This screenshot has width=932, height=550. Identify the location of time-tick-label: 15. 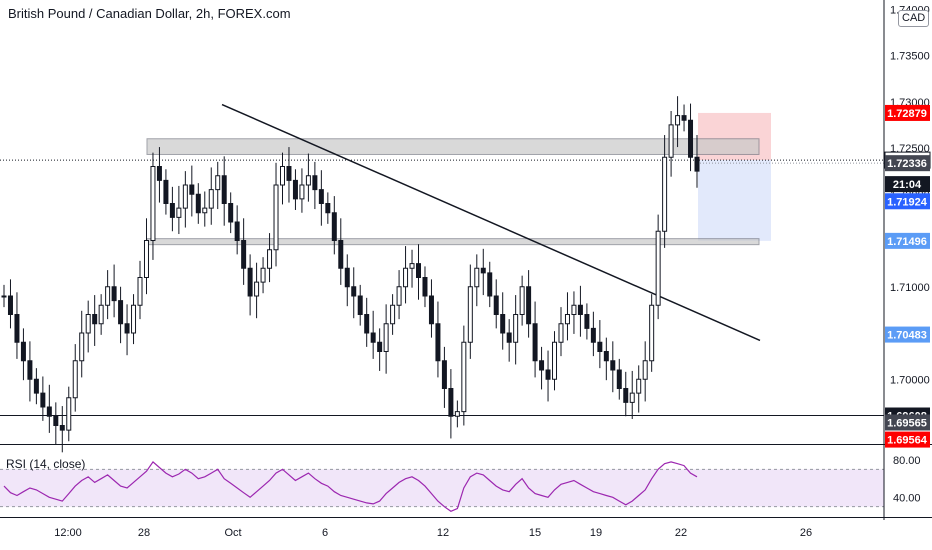
(535, 533).